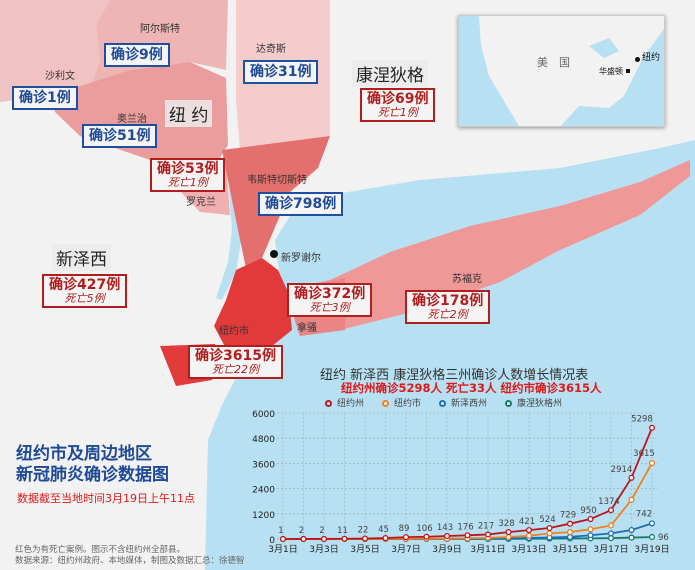 This screenshot has width=695, height=570. Describe the element at coordinates (465, 527) in the screenshot. I see `data-label: 176` at that location.